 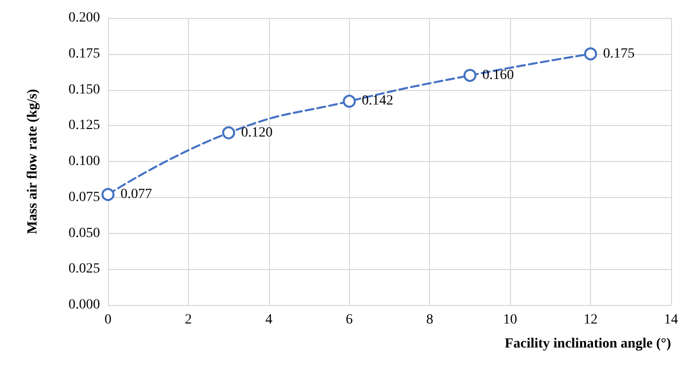 I want to click on x-tick-label: 6, so click(x=349, y=320).